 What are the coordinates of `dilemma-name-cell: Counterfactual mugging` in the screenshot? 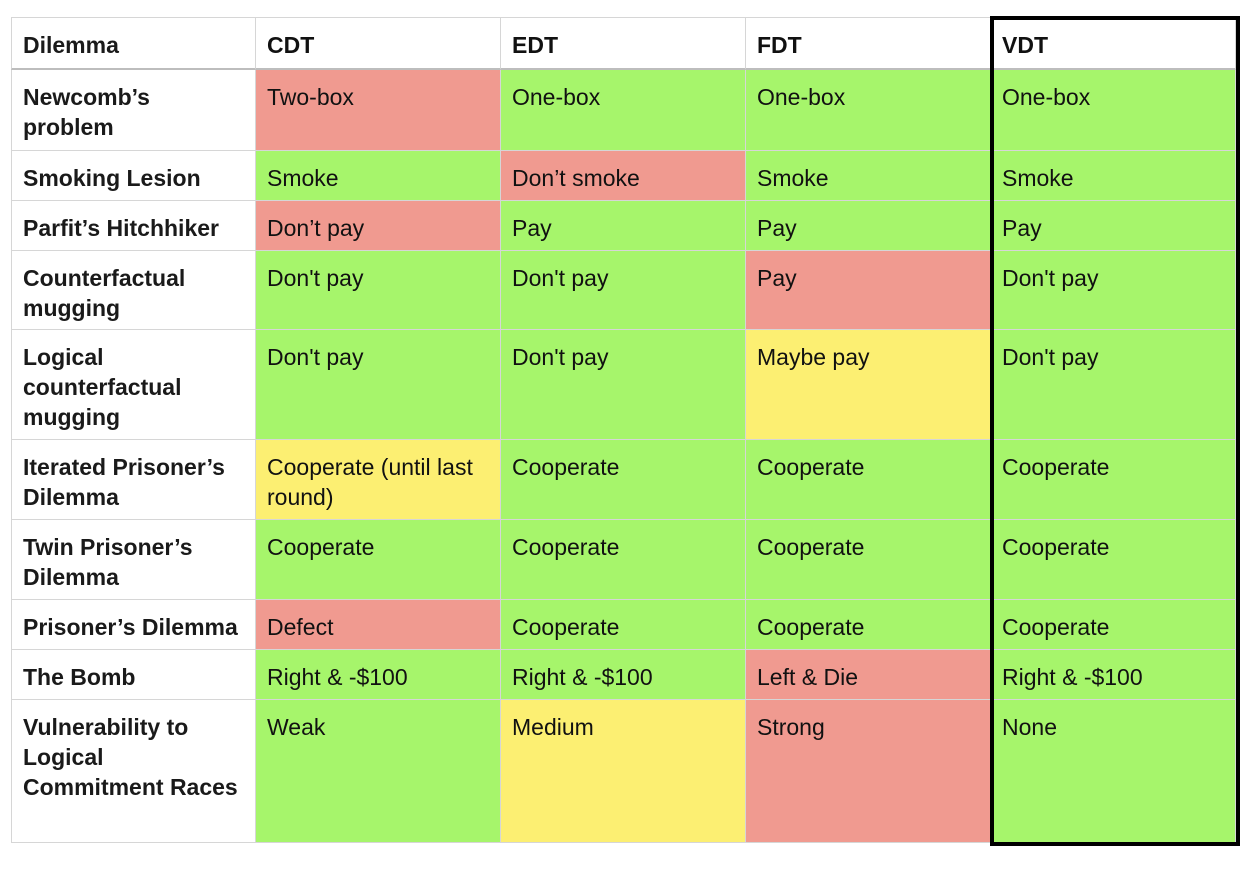 It's located at (133, 290).